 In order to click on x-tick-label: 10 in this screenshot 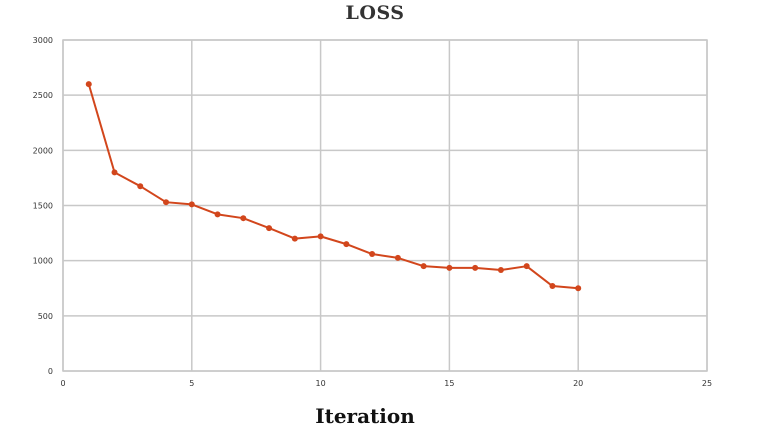, I will do `click(321, 383)`.